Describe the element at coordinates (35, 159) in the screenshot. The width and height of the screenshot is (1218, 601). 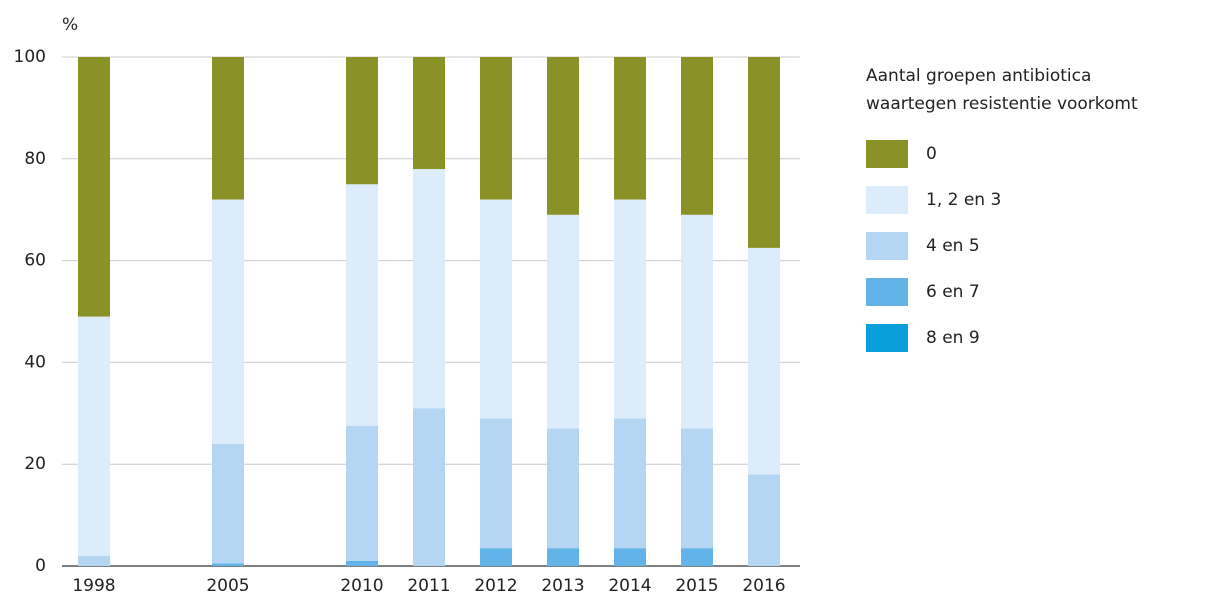
I see `y-tick-label: 80` at that location.